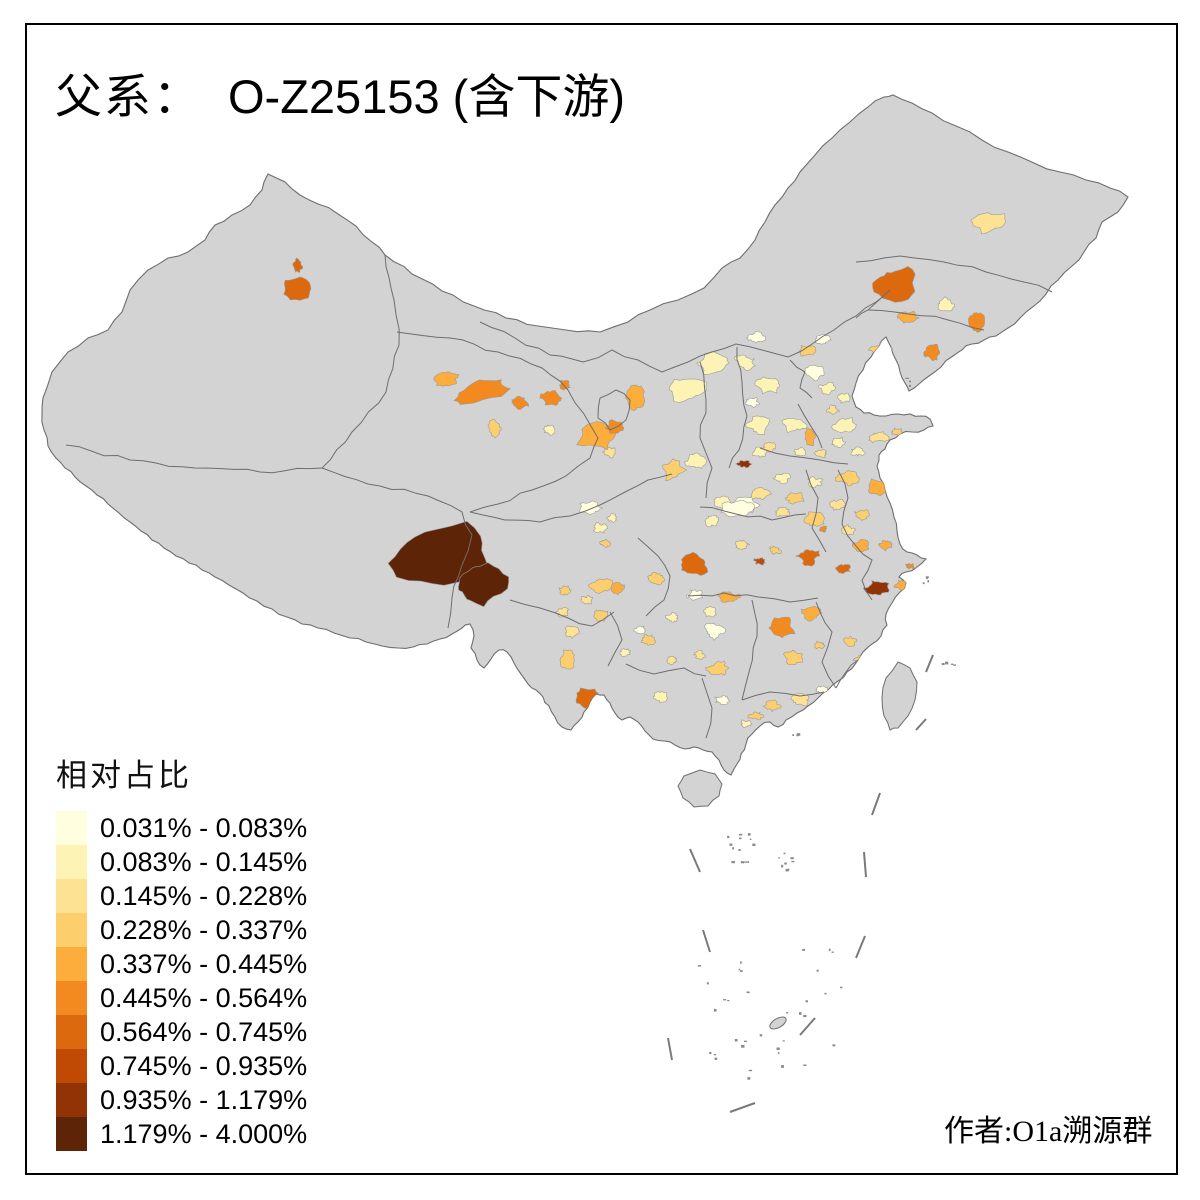  Describe the element at coordinates (204, 1133) in the screenshot. I see `legend-label: 1.179% - 4.000%` at that location.